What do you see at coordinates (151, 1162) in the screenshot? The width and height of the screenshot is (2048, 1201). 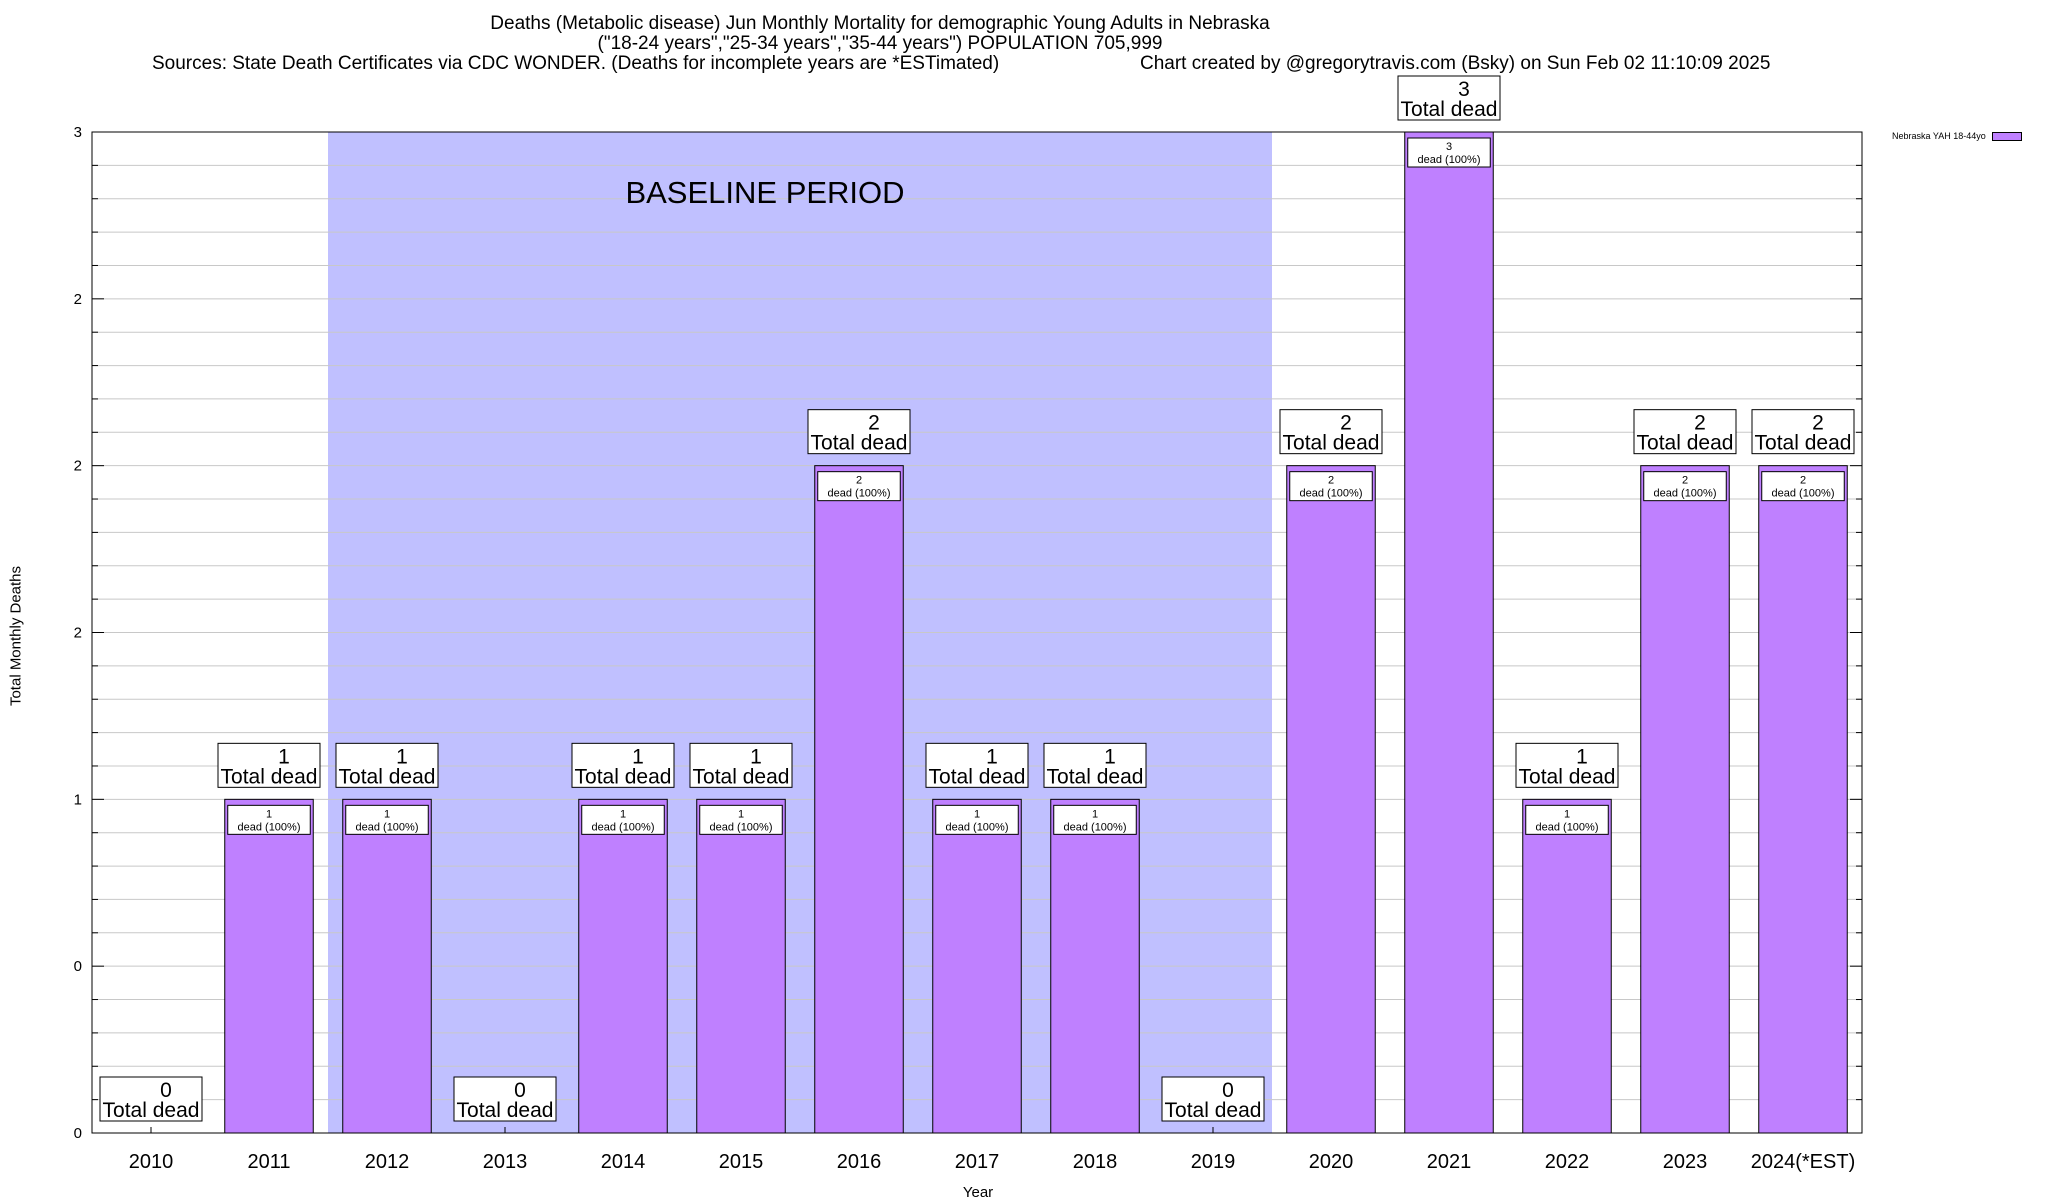 I see `x-tick-label: 2010` at bounding box center [151, 1162].